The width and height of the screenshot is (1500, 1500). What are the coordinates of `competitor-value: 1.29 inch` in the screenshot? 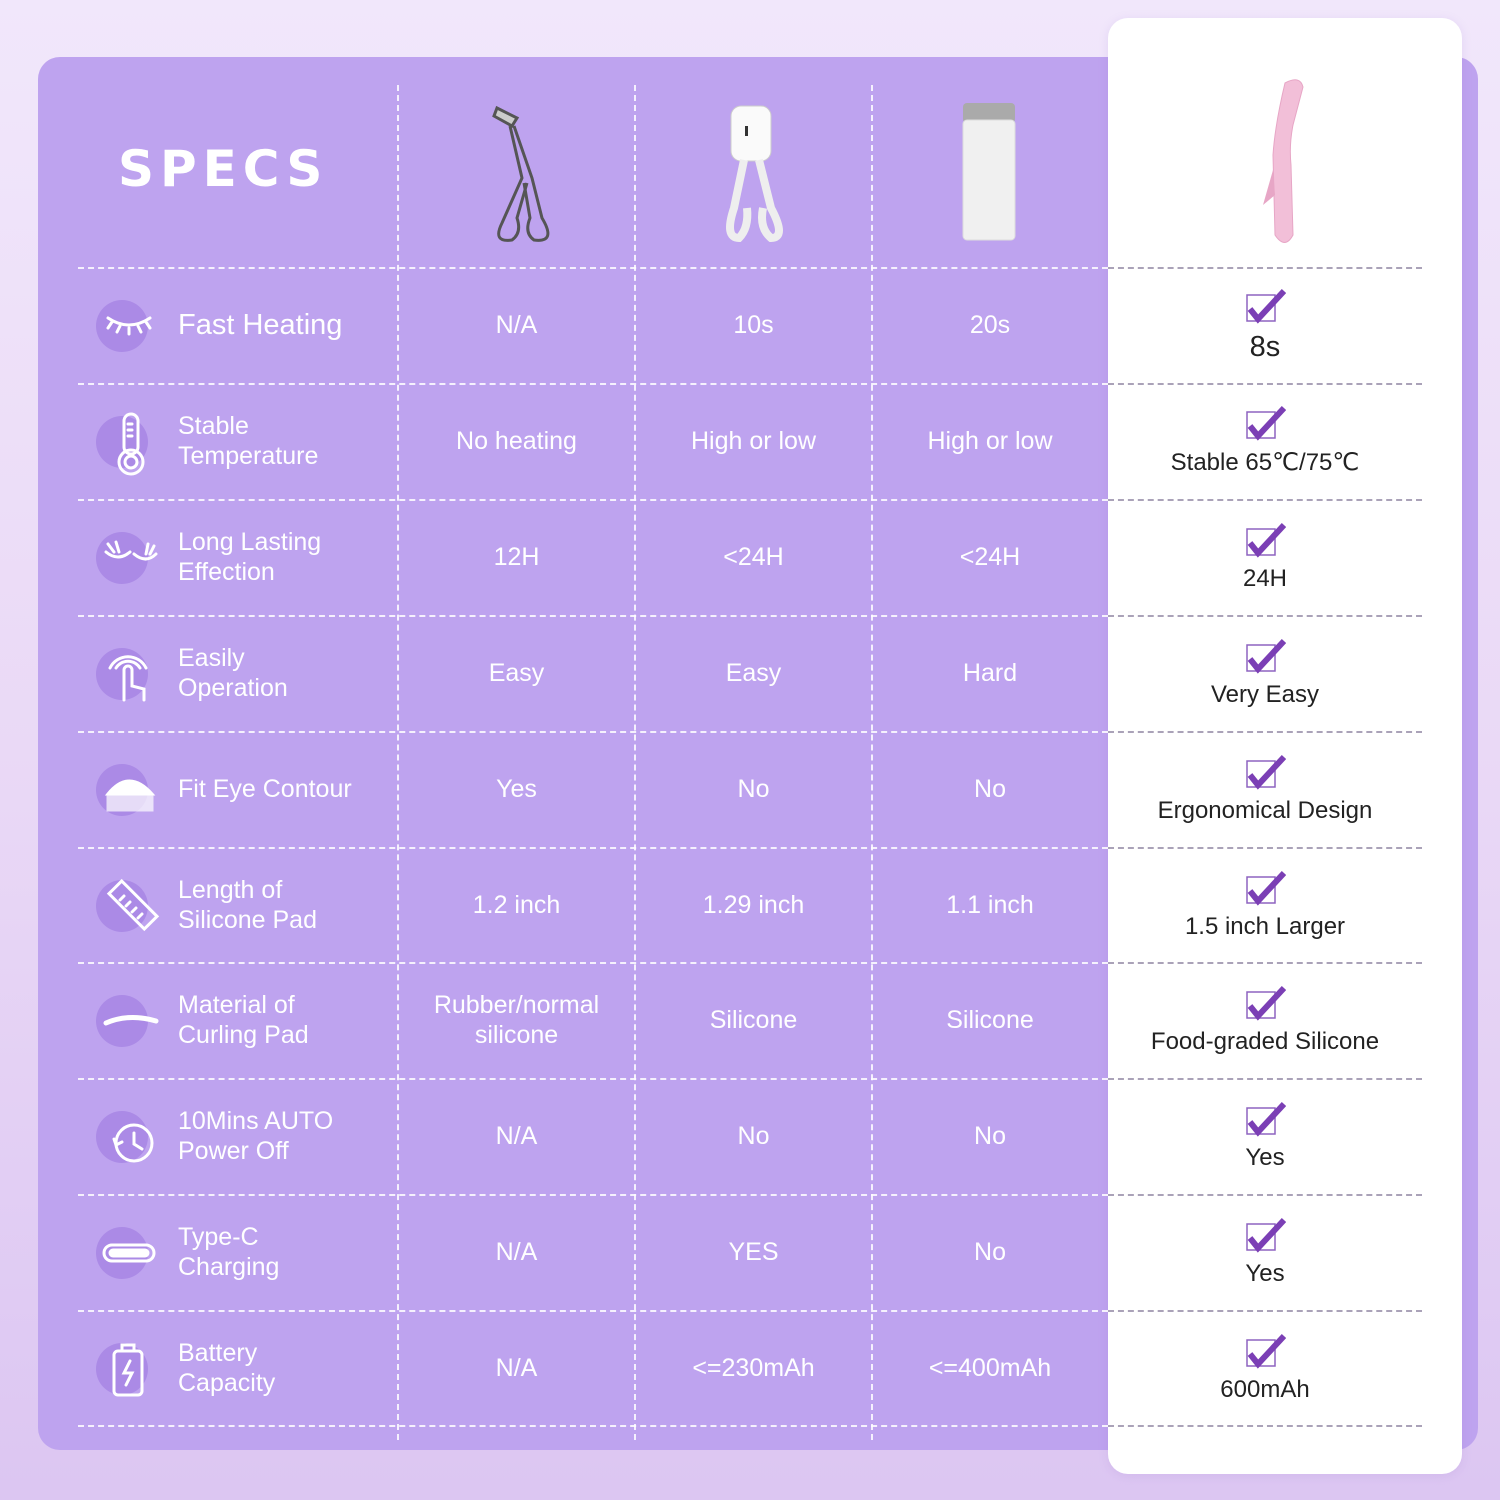 It's located at (753, 904).